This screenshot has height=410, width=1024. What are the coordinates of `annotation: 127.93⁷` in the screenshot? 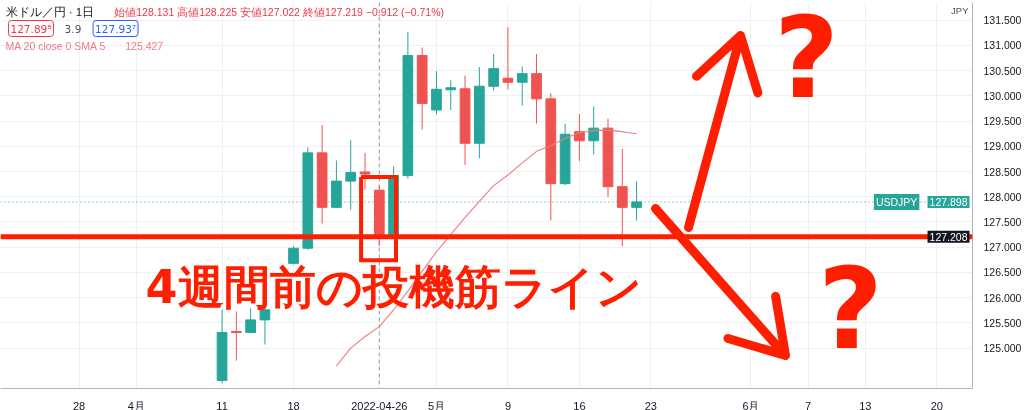 It's located at (116, 28).